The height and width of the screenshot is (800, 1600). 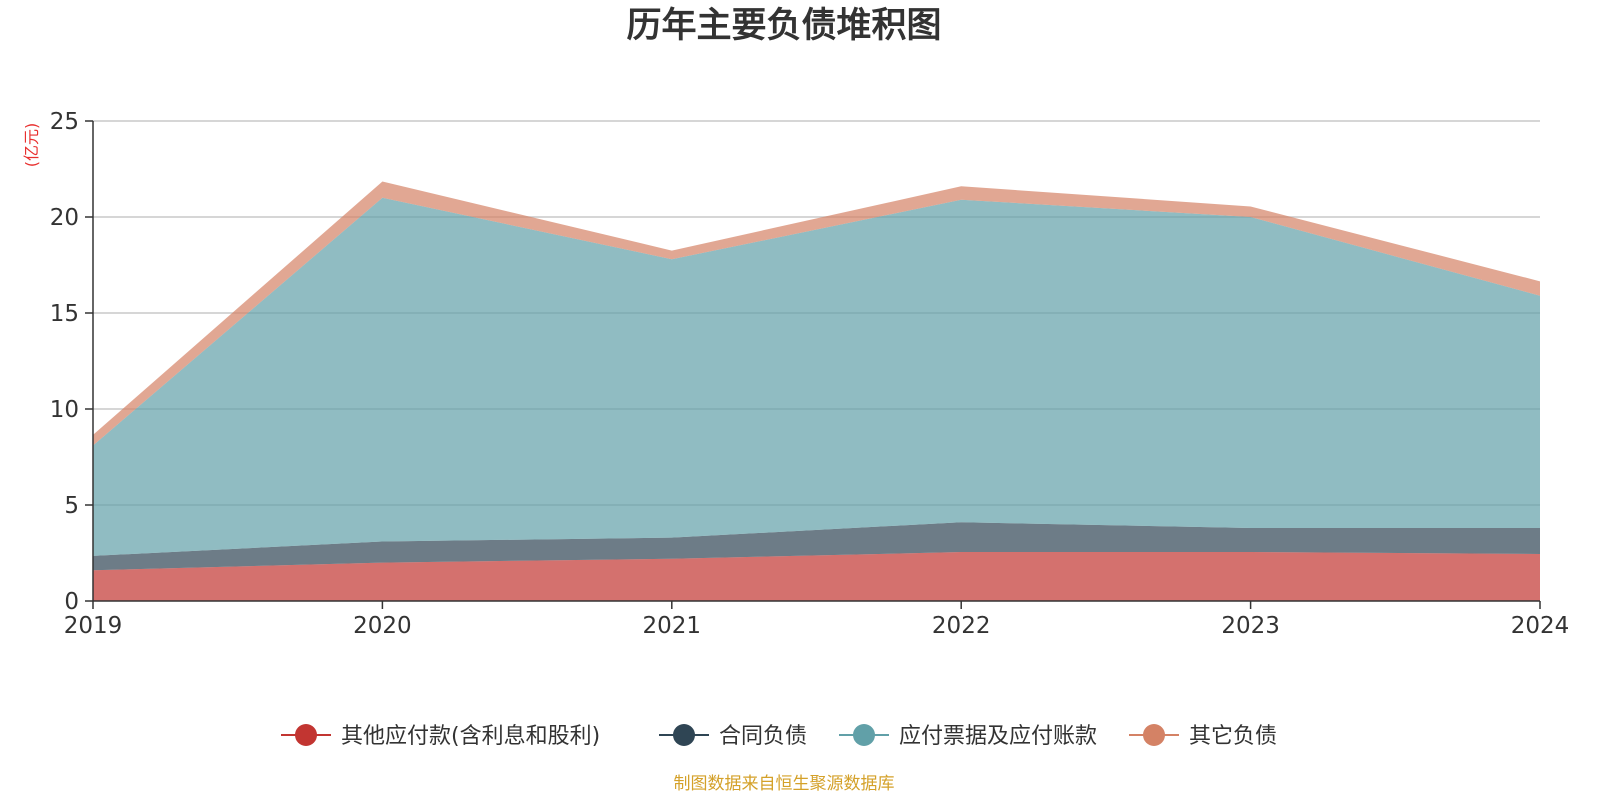 I want to click on y-tick-label: 5, so click(x=71, y=506).